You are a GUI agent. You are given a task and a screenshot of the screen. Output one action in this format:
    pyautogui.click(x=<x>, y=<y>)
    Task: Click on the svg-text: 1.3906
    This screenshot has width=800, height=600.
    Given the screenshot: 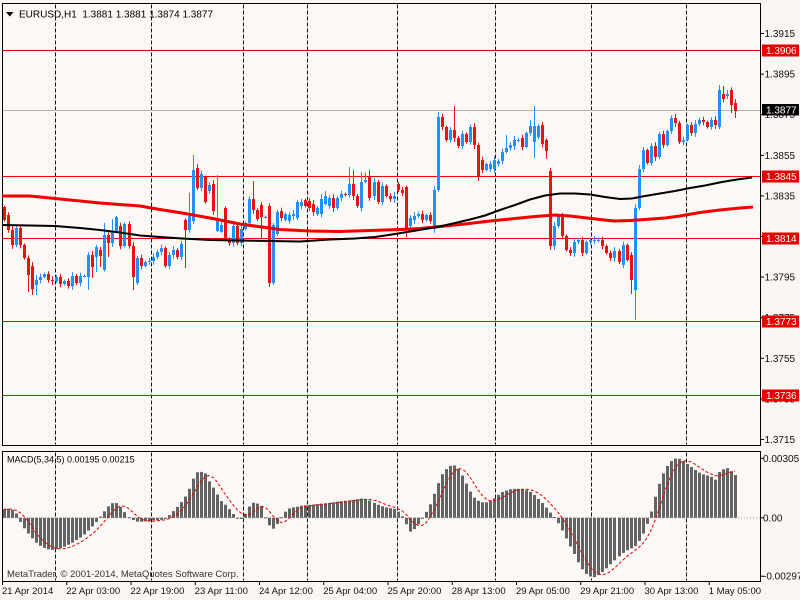 What is the action you would take?
    pyautogui.click(x=781, y=51)
    